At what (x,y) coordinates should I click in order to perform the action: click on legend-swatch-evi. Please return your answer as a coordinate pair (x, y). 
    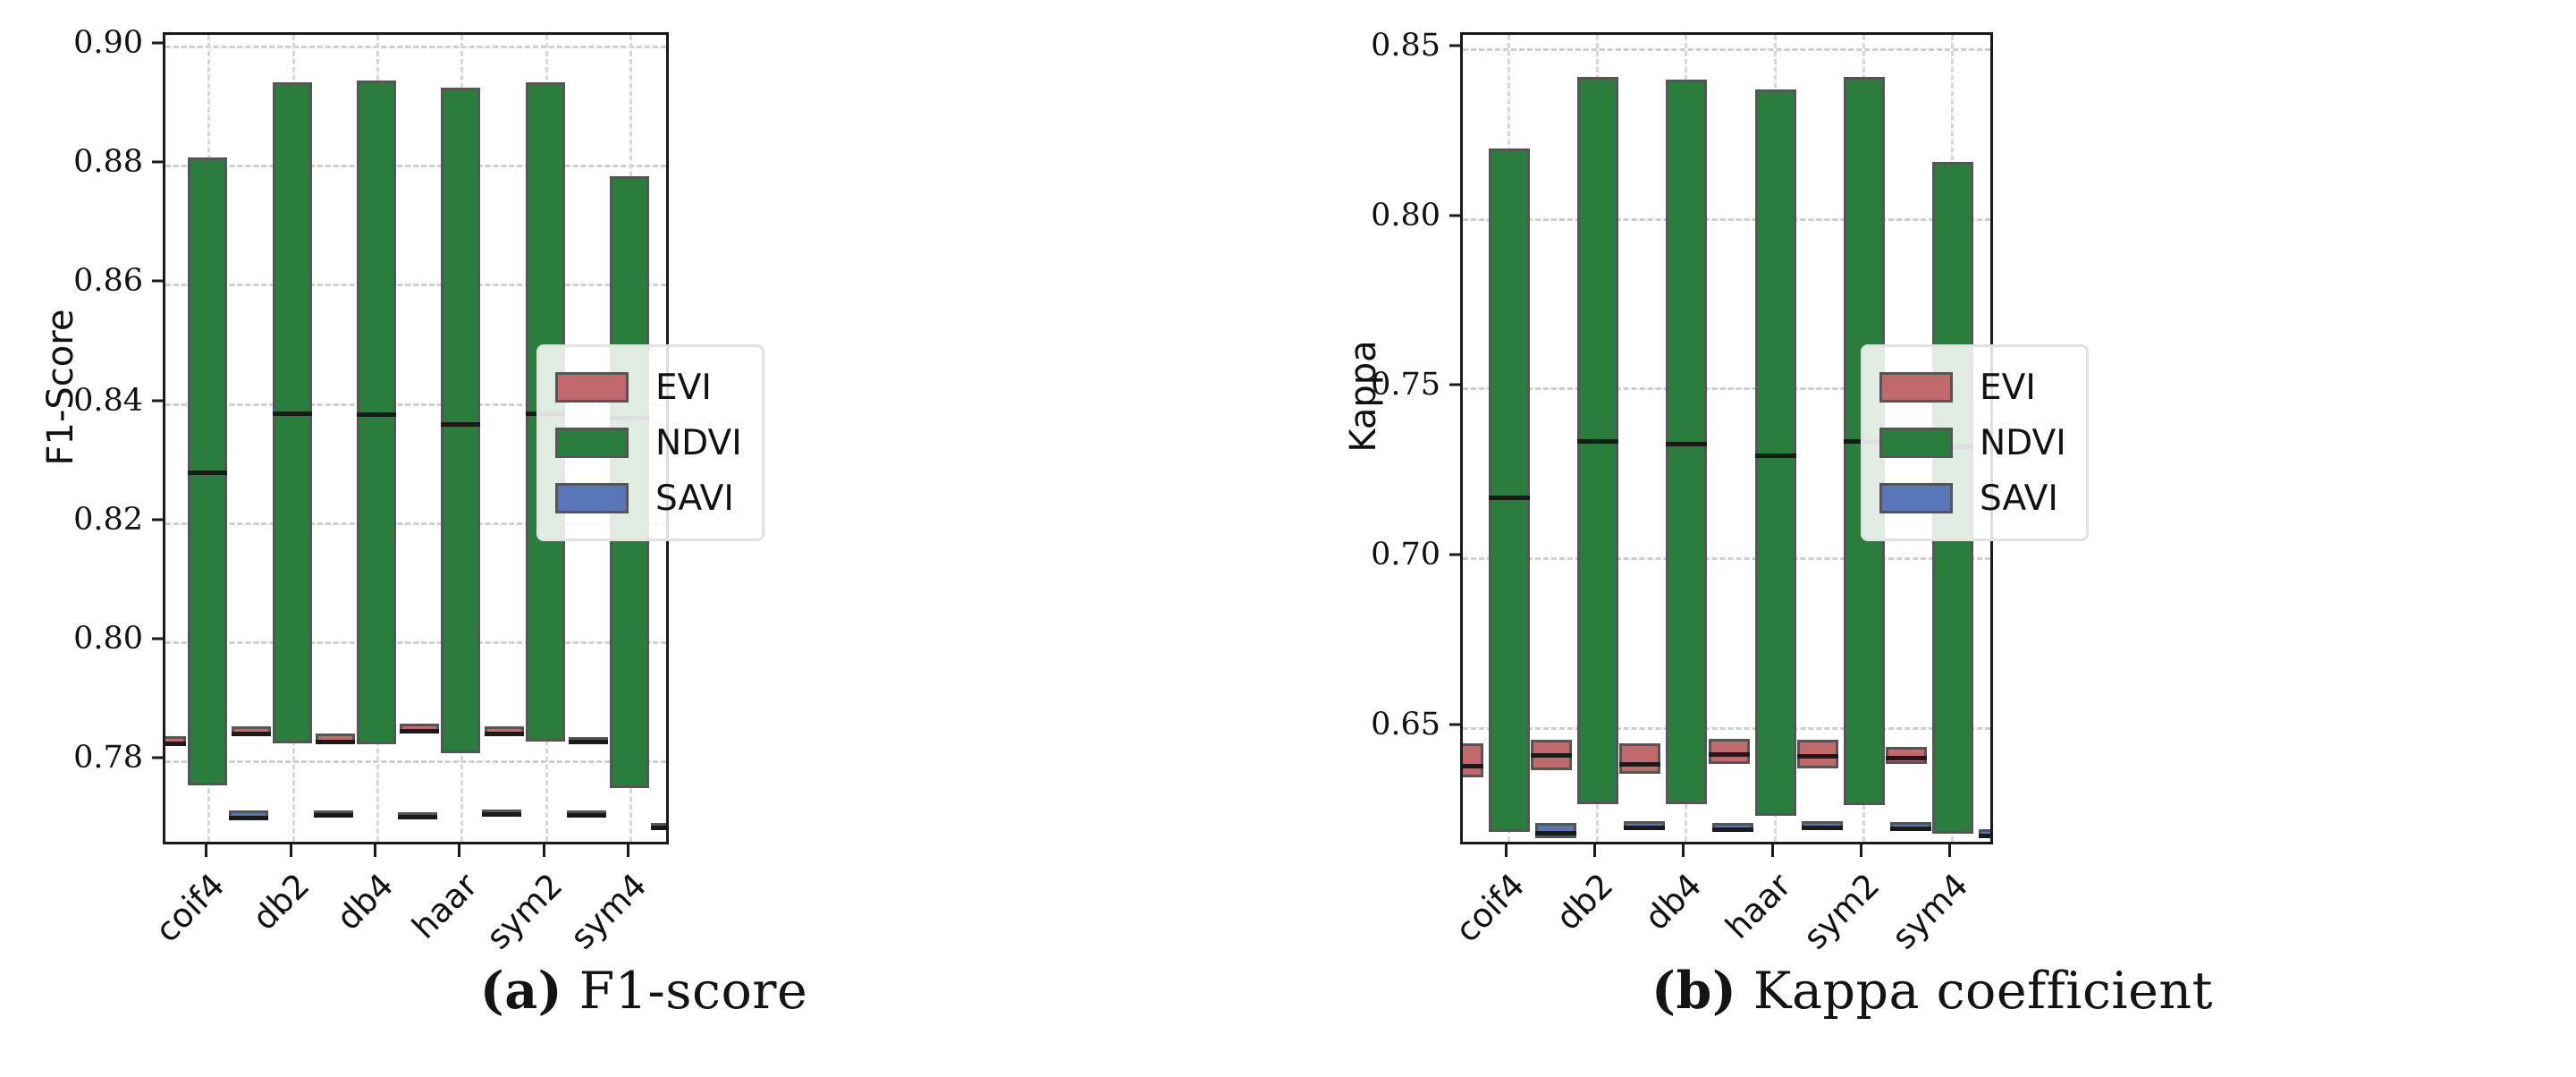
    Looking at the image, I should click on (592, 387).